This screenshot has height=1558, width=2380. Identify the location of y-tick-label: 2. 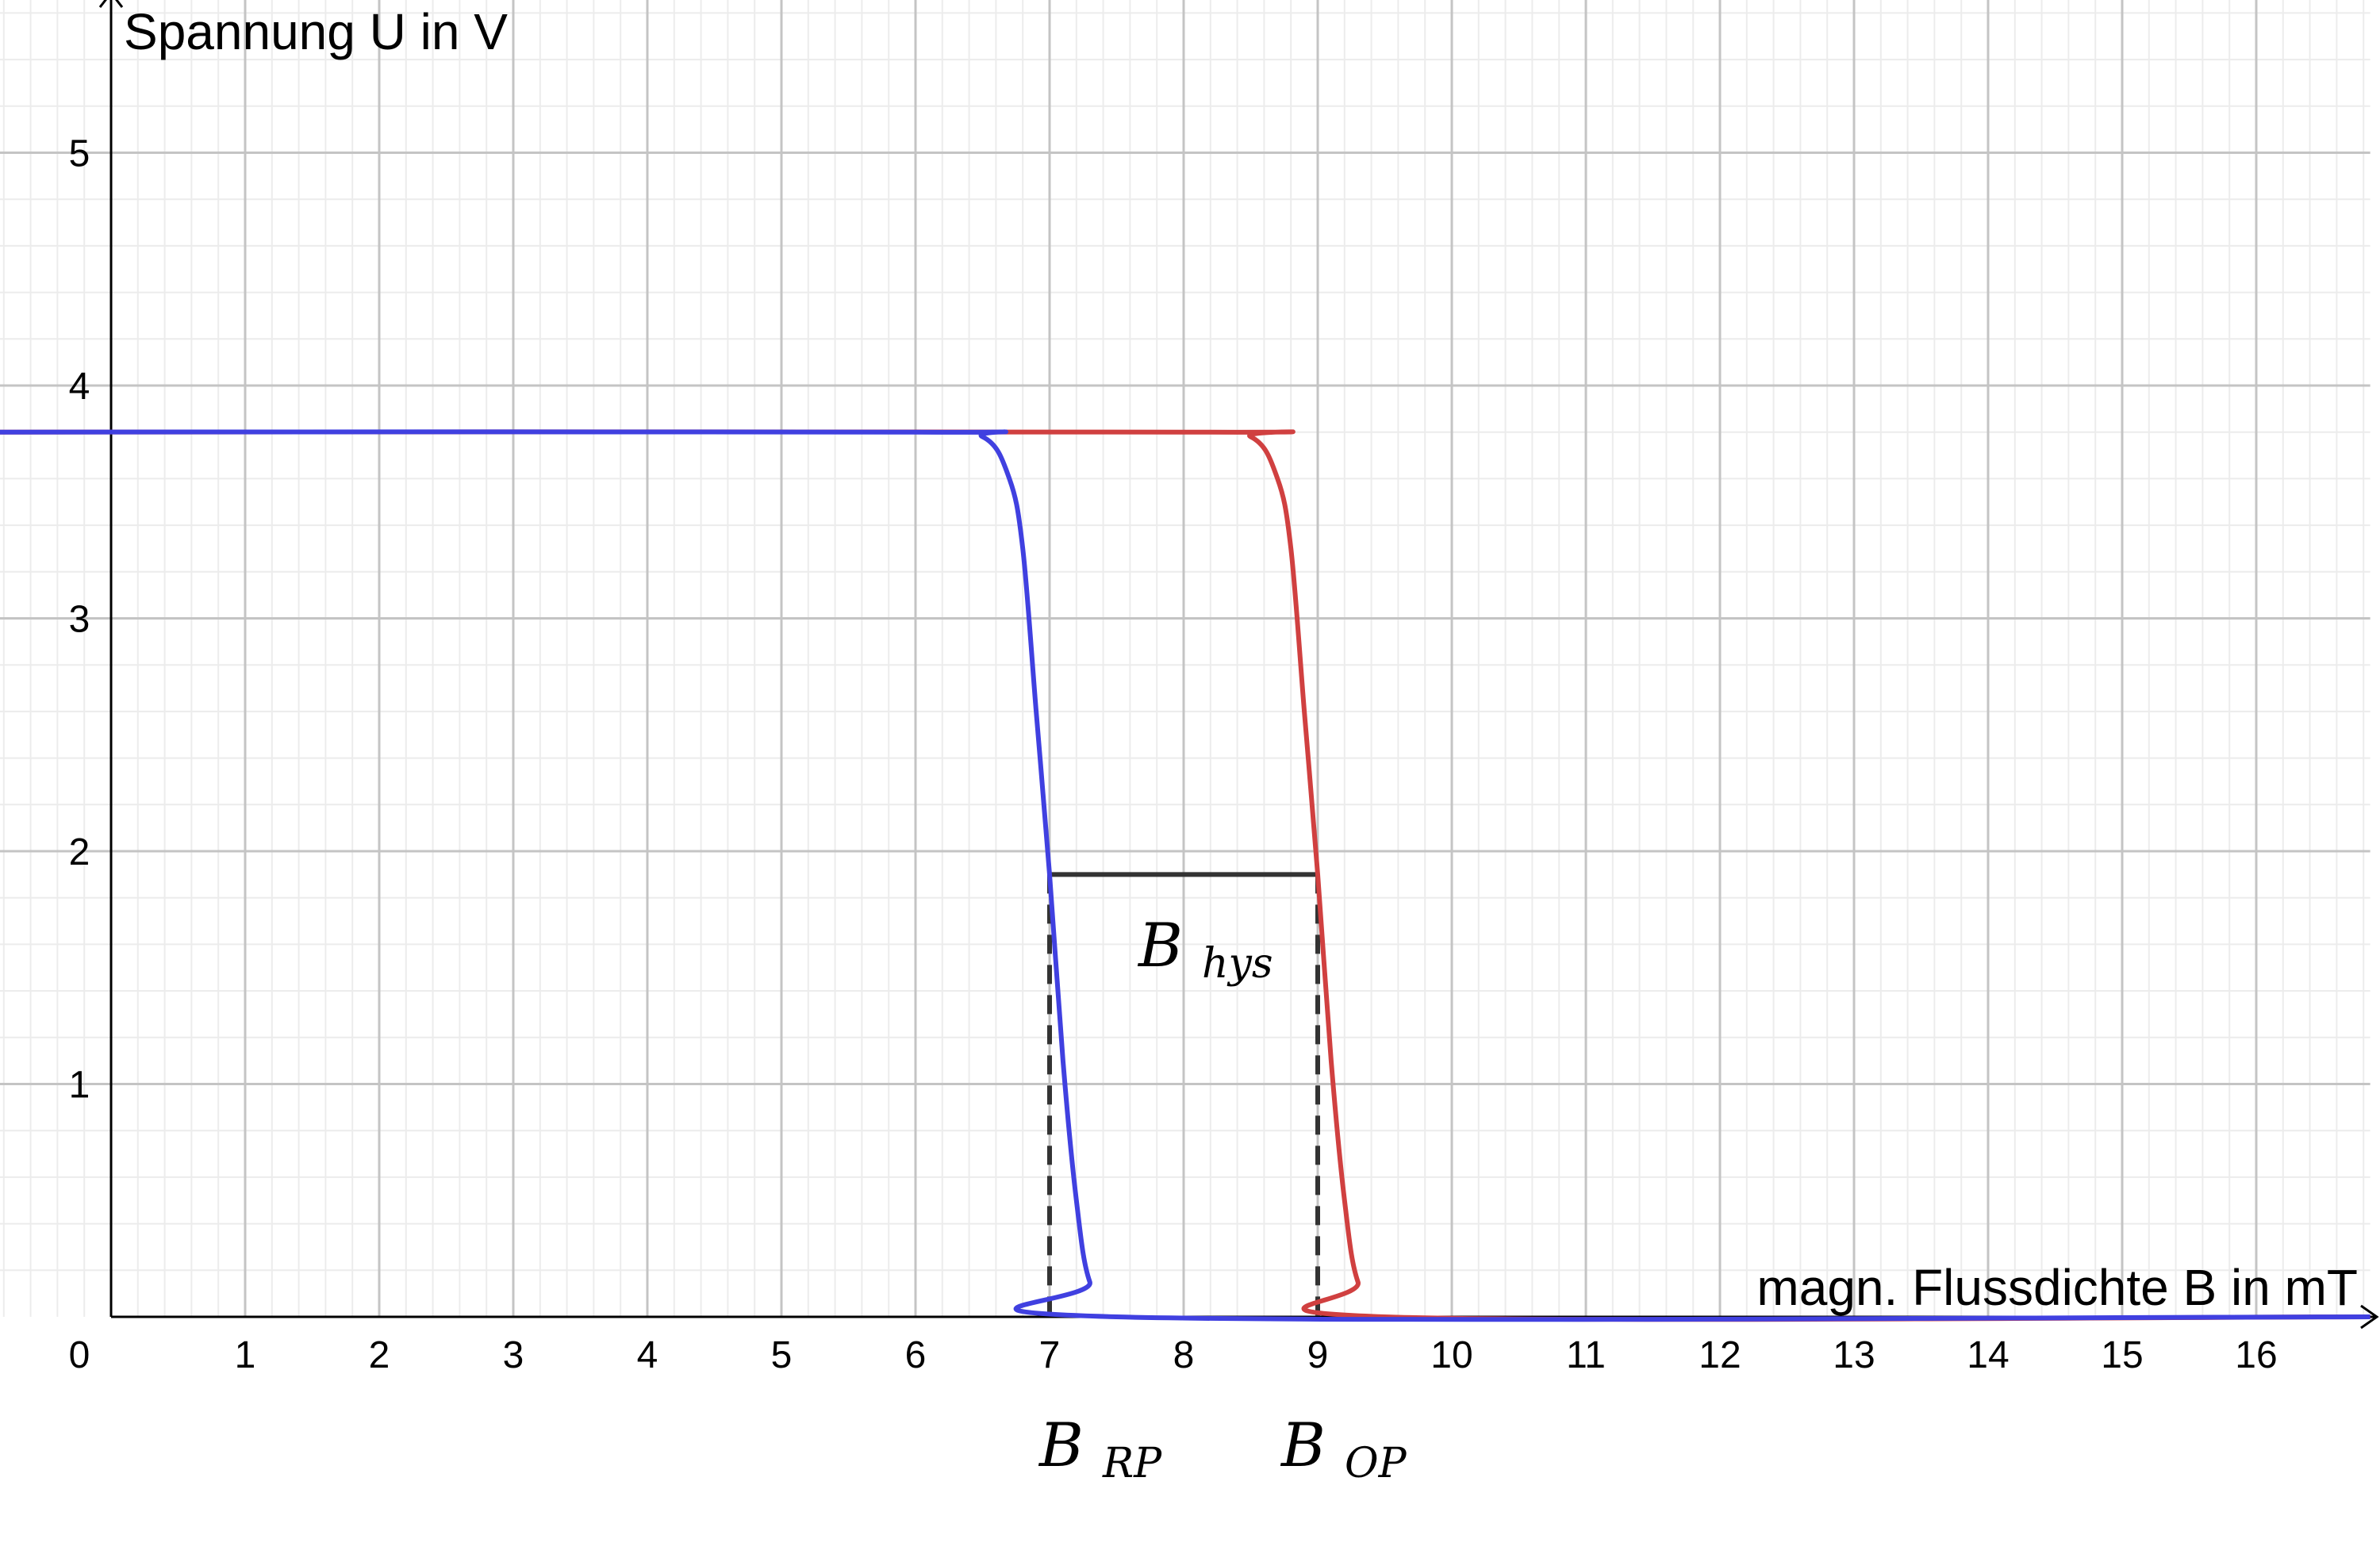
(79, 852).